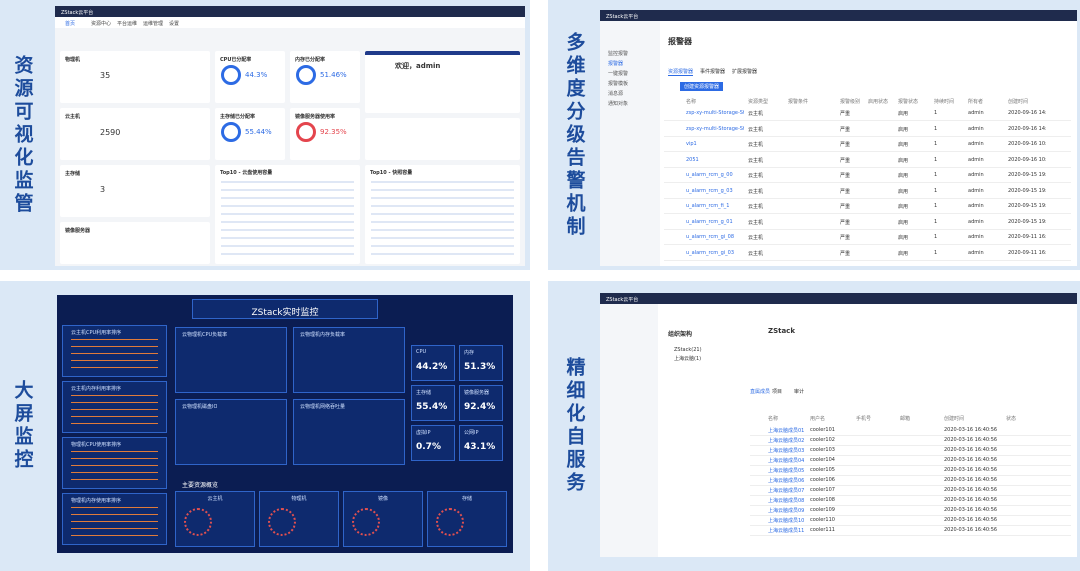 This screenshot has width=1080, height=571. Describe the element at coordinates (299, 499) in the screenshot. I see `group-title: 物理机` at that location.